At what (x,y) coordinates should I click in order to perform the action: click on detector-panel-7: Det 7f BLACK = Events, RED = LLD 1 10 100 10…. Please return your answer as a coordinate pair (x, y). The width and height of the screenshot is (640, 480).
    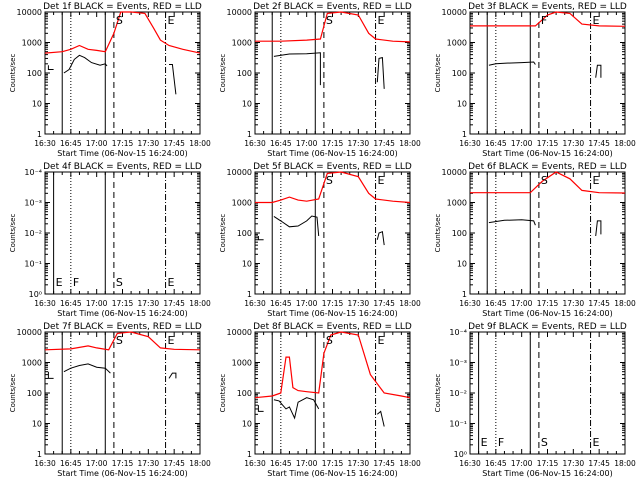
    Looking at the image, I should click on (110, 400).